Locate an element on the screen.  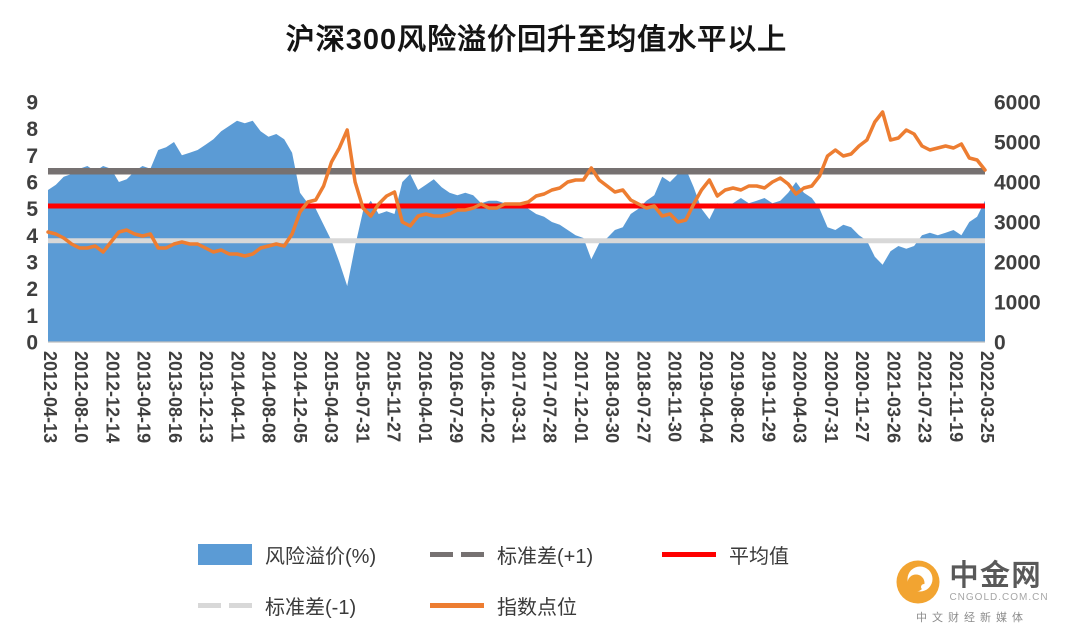
left-axis-tick-label: 2 is located at coordinates (32, 289).